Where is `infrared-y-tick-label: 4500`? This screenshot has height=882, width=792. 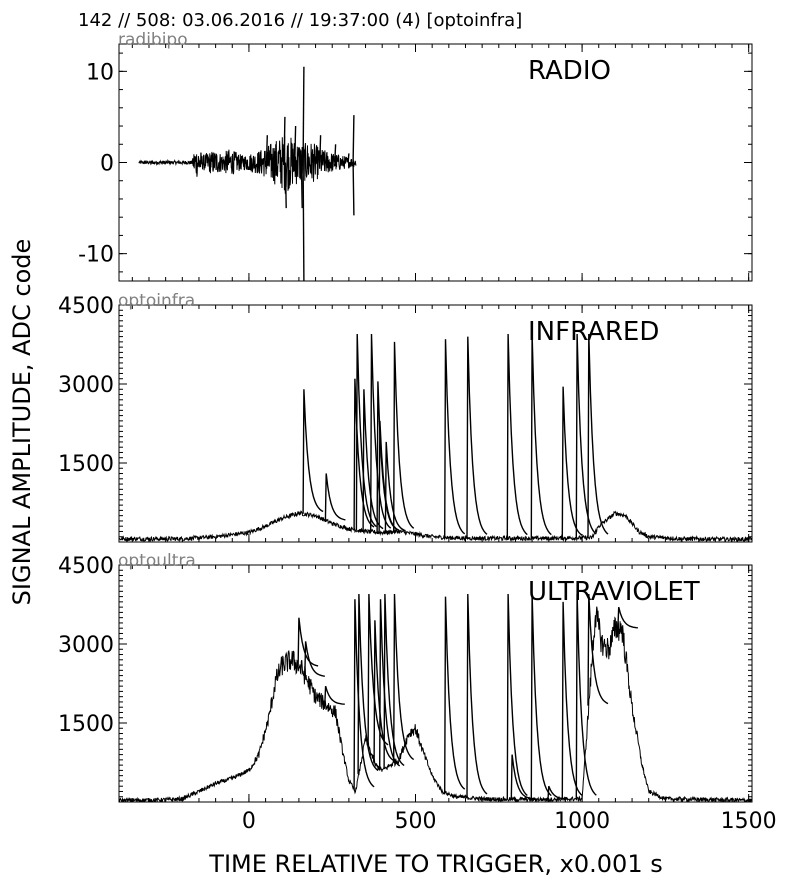 infrared-y-tick-label: 4500 is located at coordinates (86, 306).